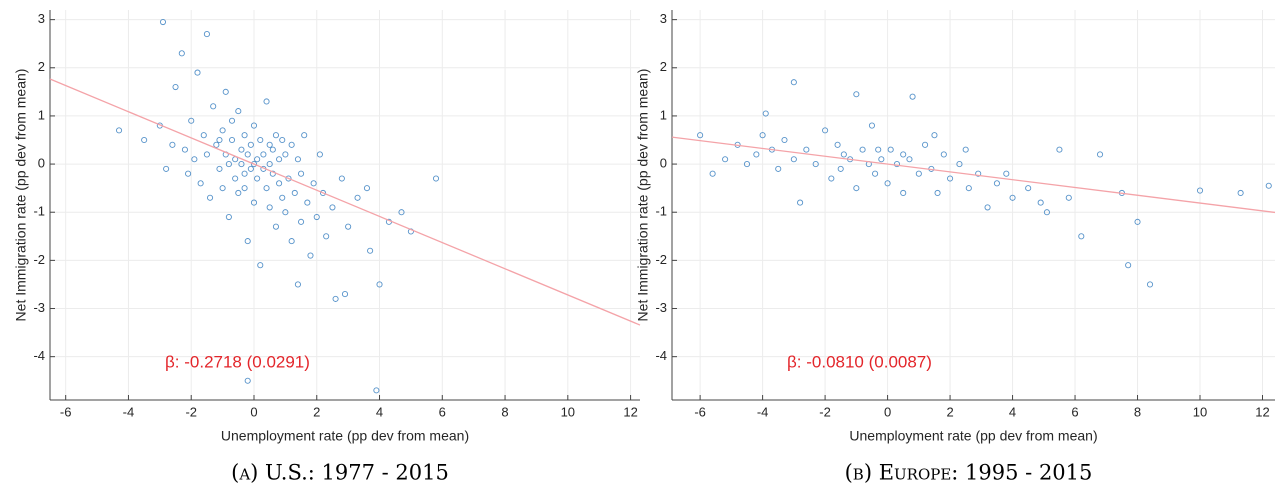 The image size is (1280, 495). I want to click on y-tick-label: -3, so click(661, 307).